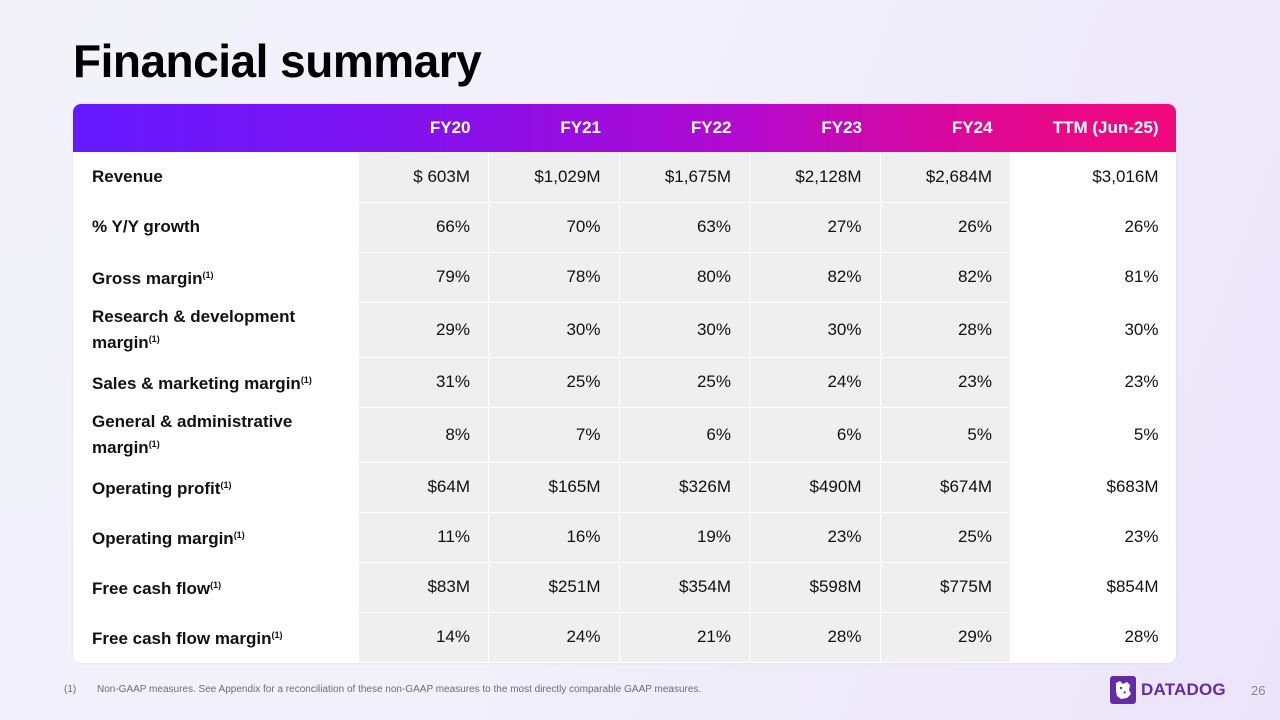 Image resolution: width=1280 pixels, height=720 pixels. I want to click on table-cell: 66%, so click(423, 227).